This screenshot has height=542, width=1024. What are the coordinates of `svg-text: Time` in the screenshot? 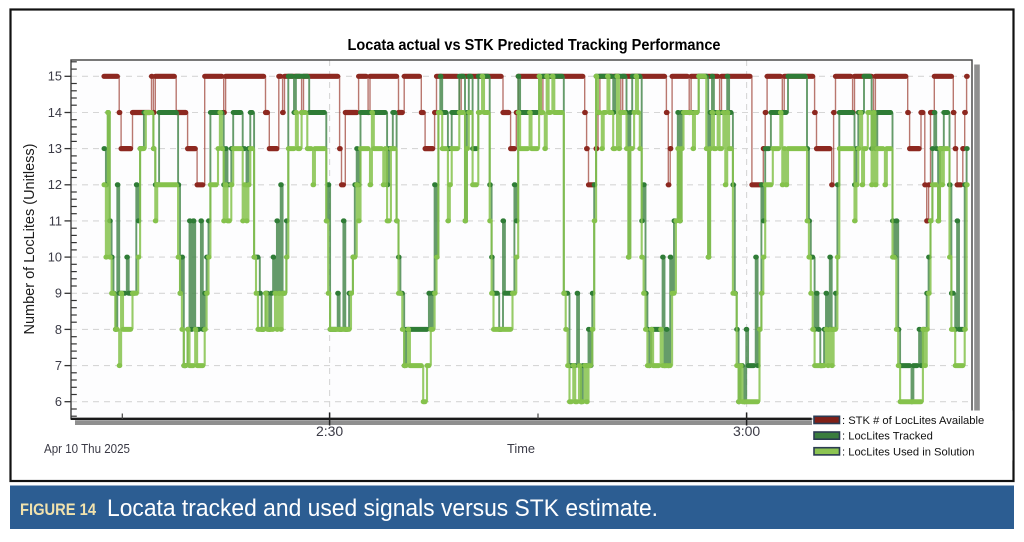 It's located at (521, 448).